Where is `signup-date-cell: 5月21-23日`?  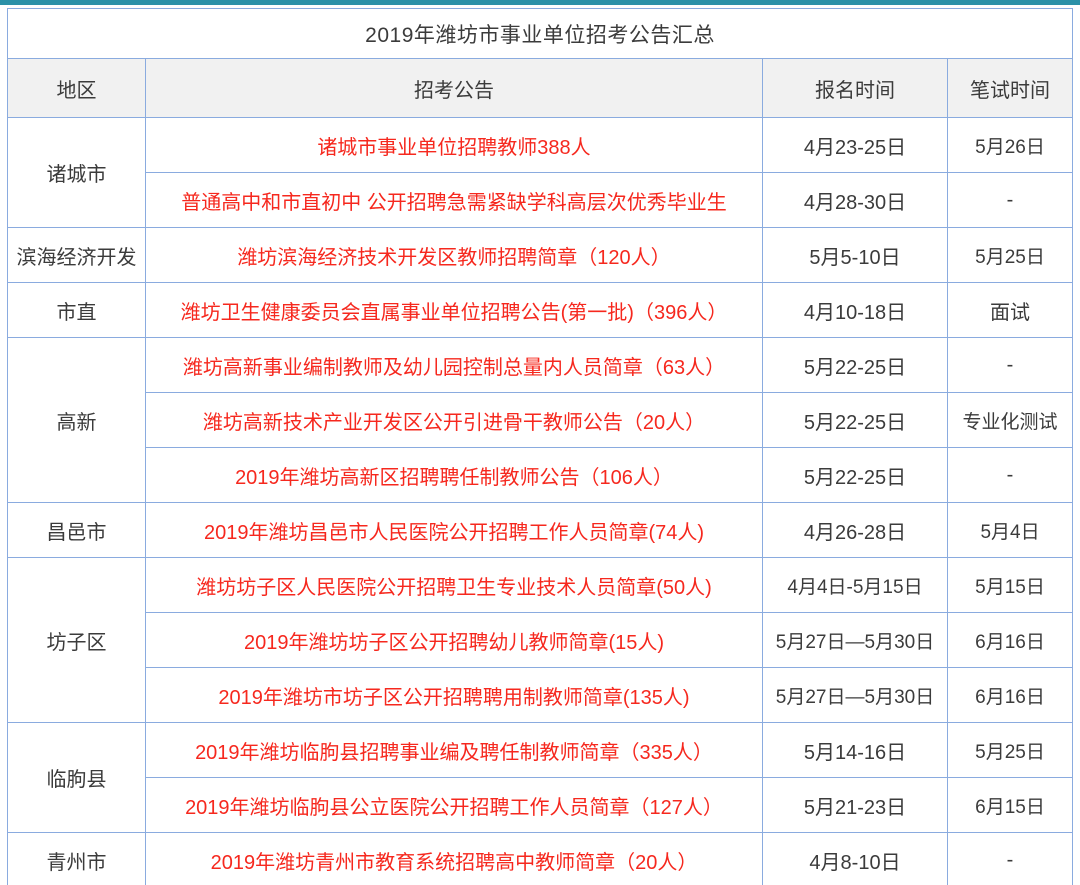 signup-date-cell: 5月21-23日 is located at coordinates (855, 805).